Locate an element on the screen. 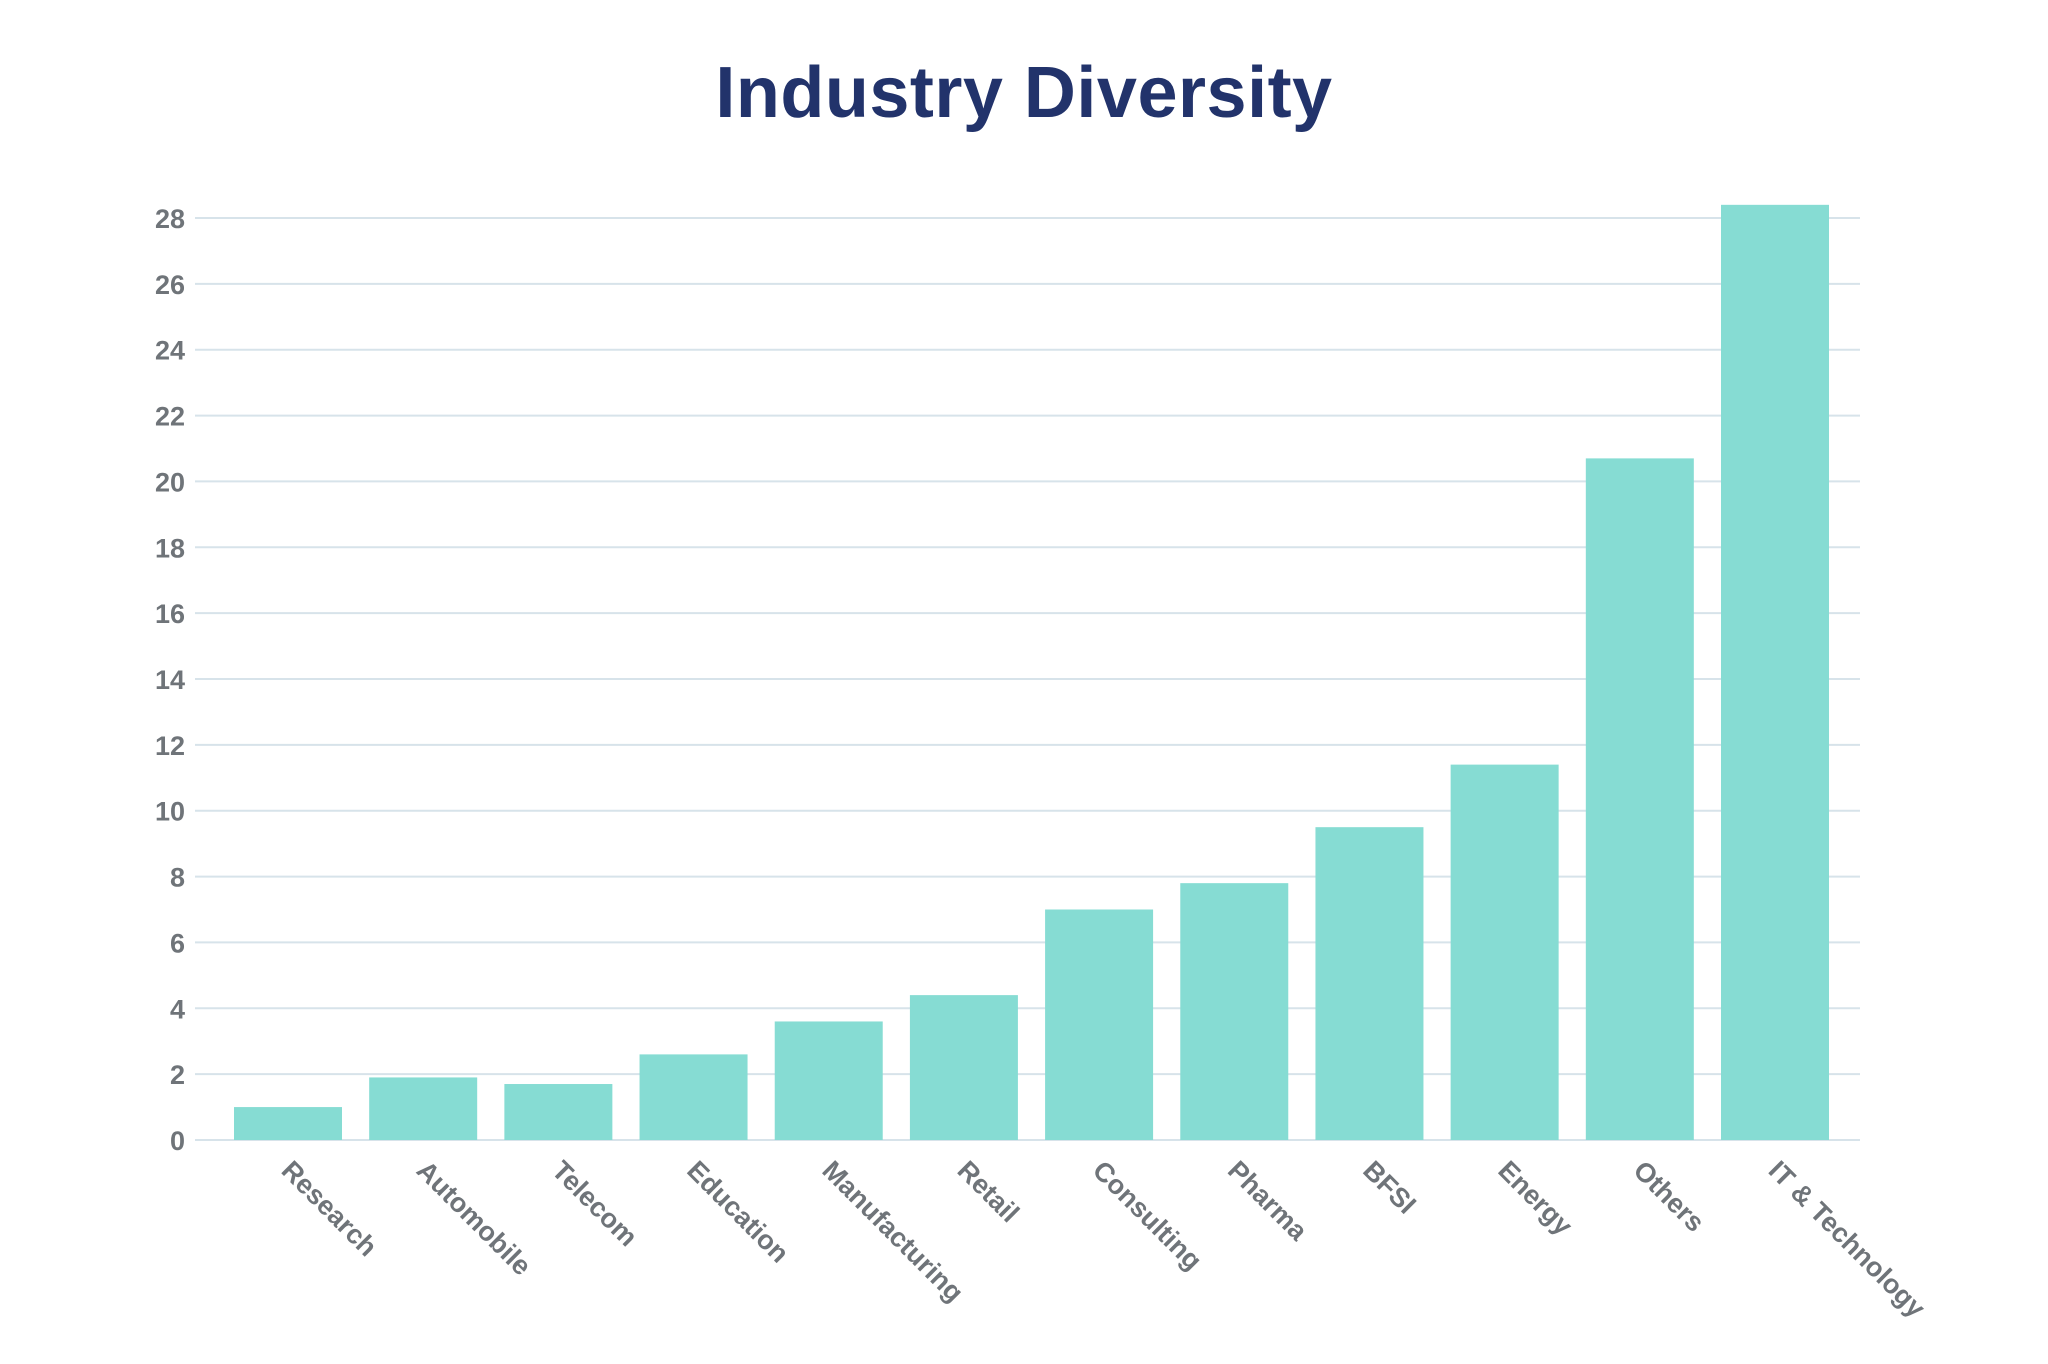 This screenshot has height=1364, width=2048. y-tick-label: 10 is located at coordinates (170, 812).